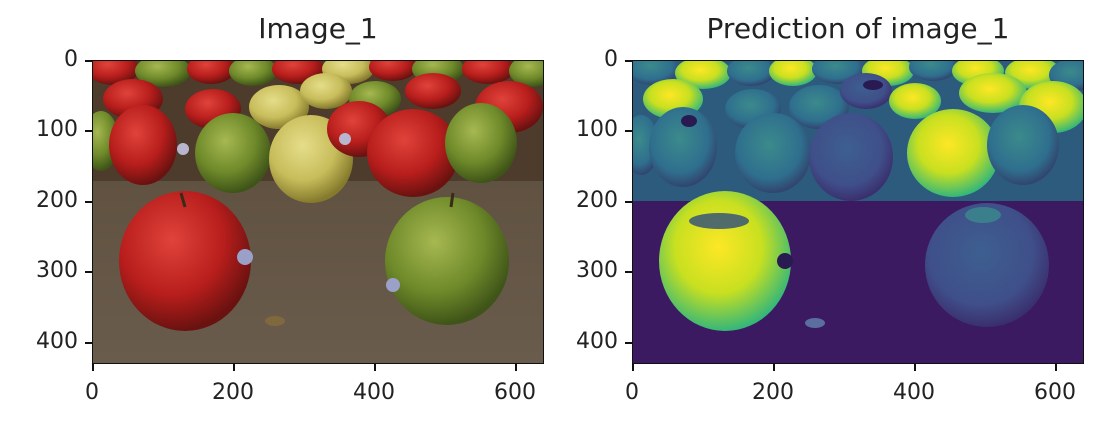 Image resolution: width=1096 pixels, height=424 pixels. What do you see at coordinates (318, 28) in the screenshot?
I see `panel-title-image: Image_1` at bounding box center [318, 28].